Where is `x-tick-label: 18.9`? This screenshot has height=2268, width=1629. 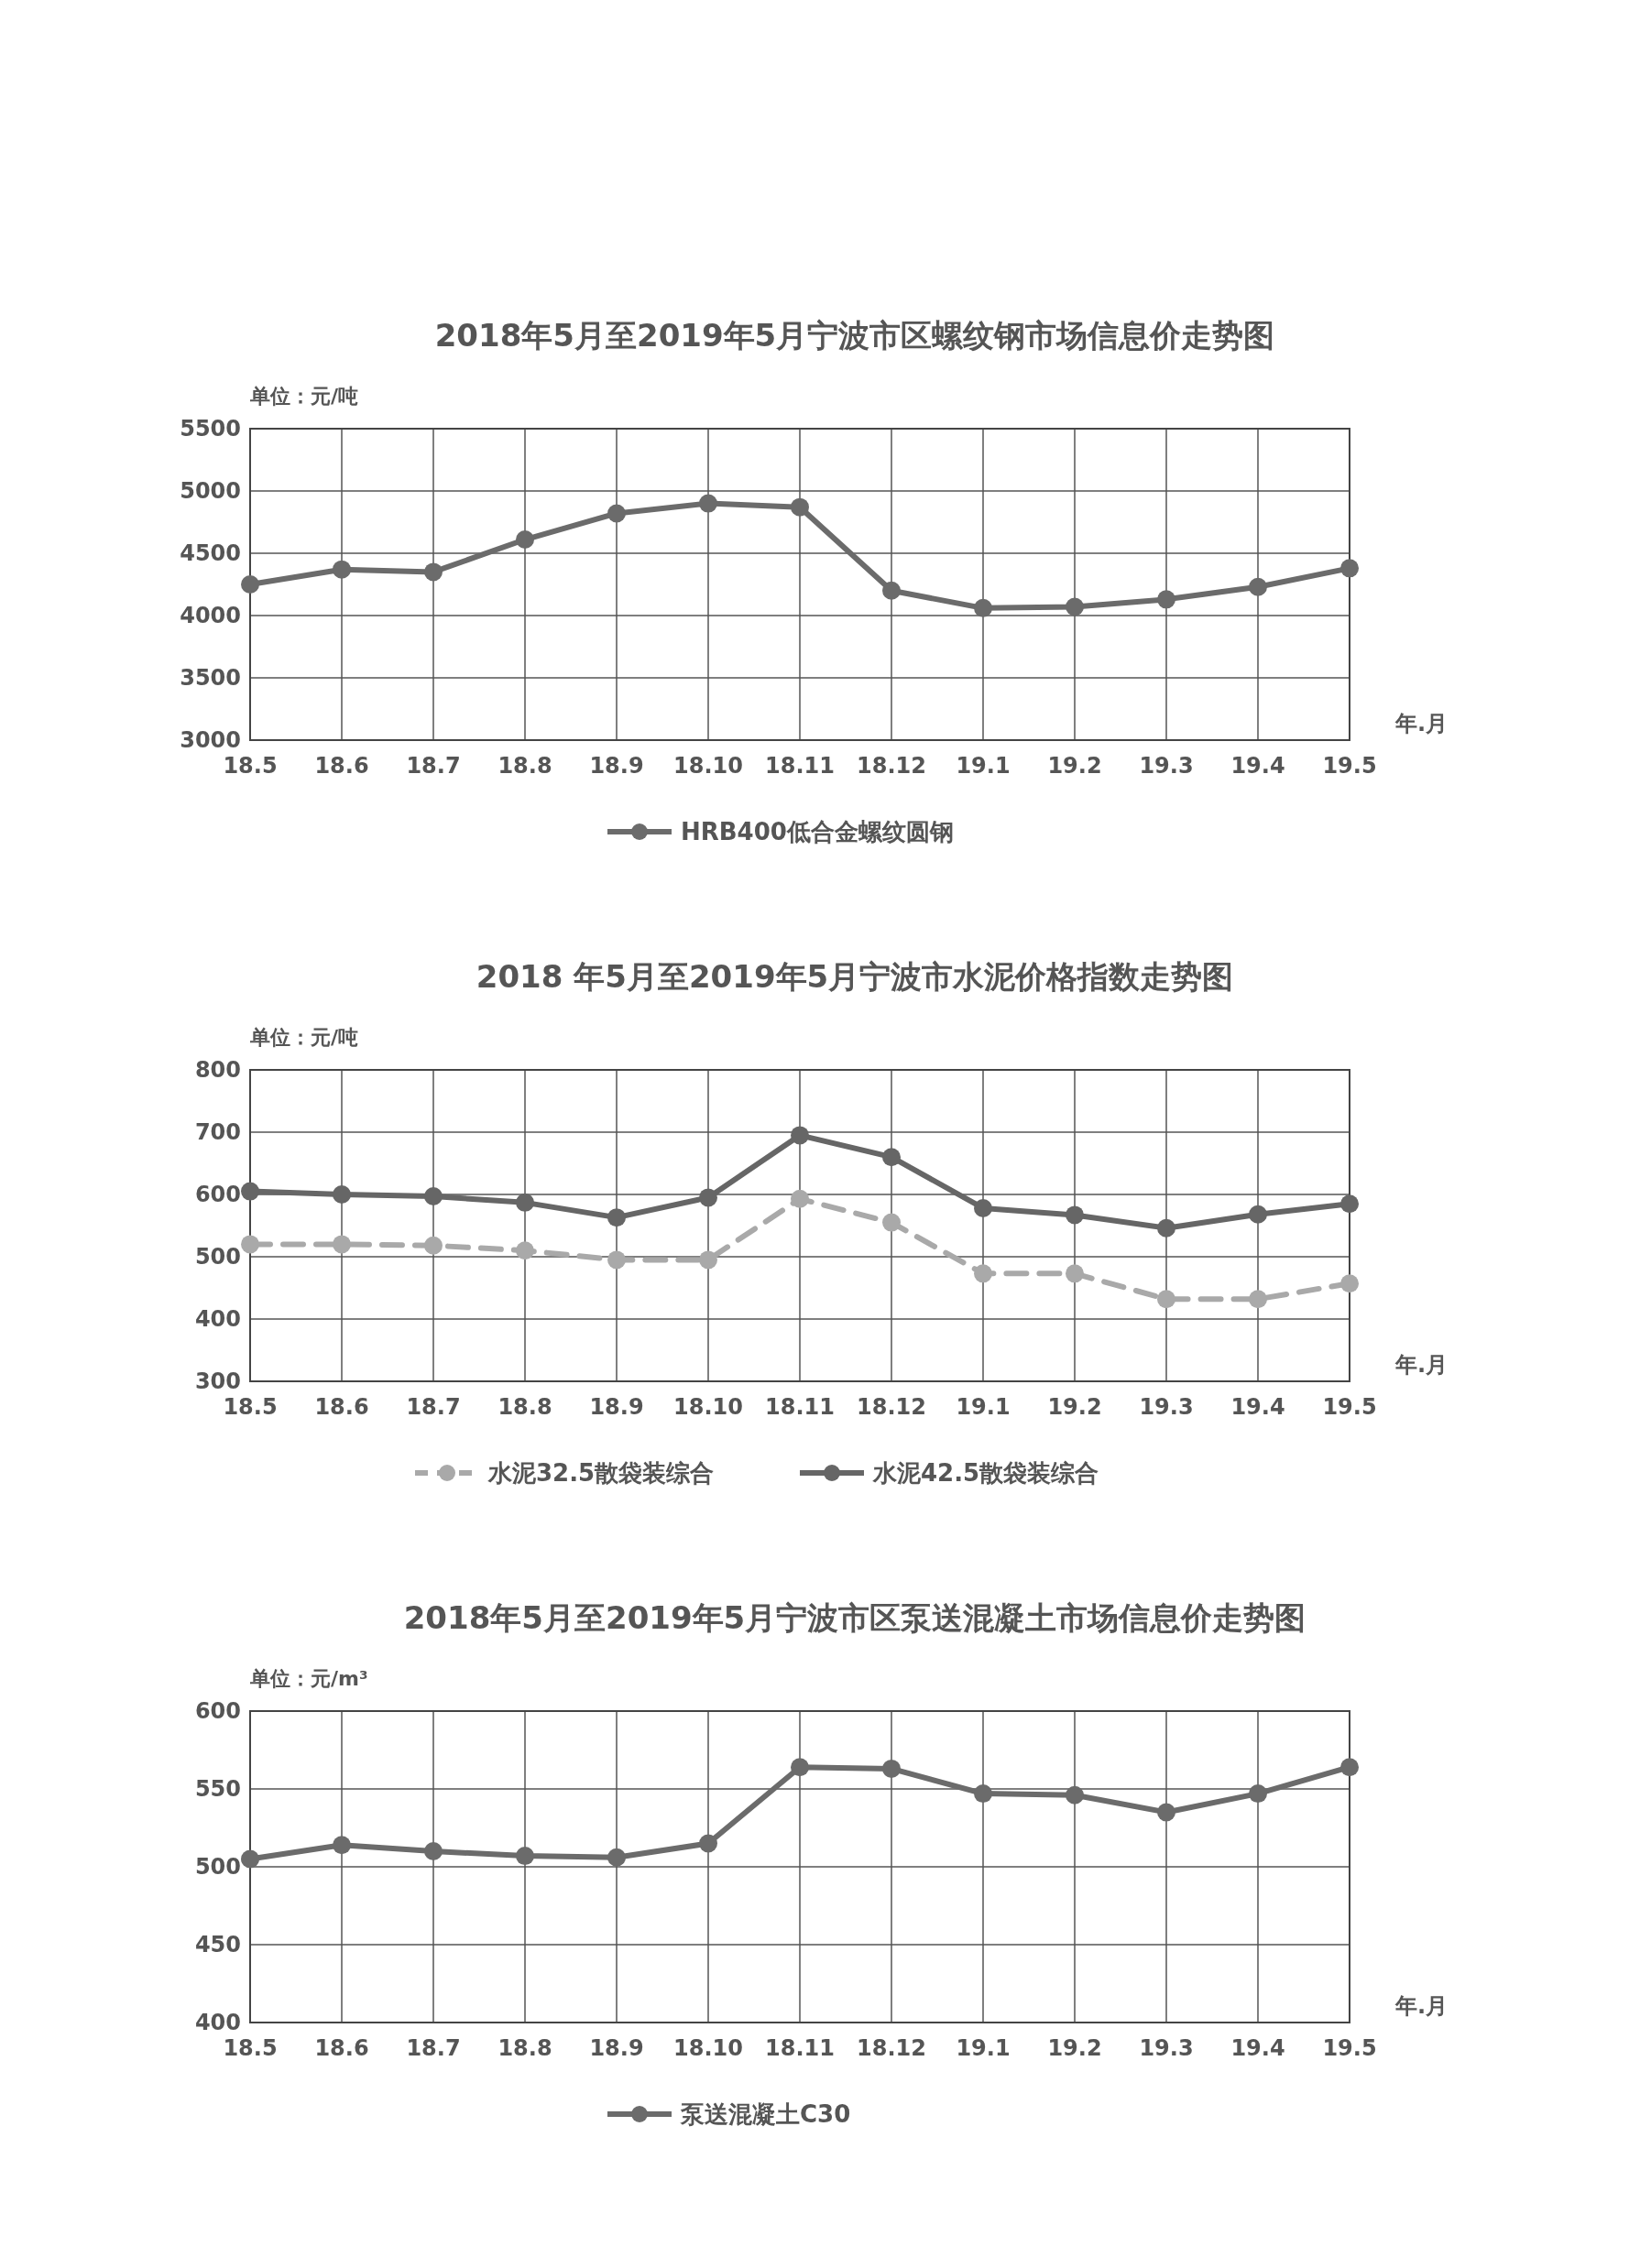 x-tick-label: 18.9 is located at coordinates (616, 1407).